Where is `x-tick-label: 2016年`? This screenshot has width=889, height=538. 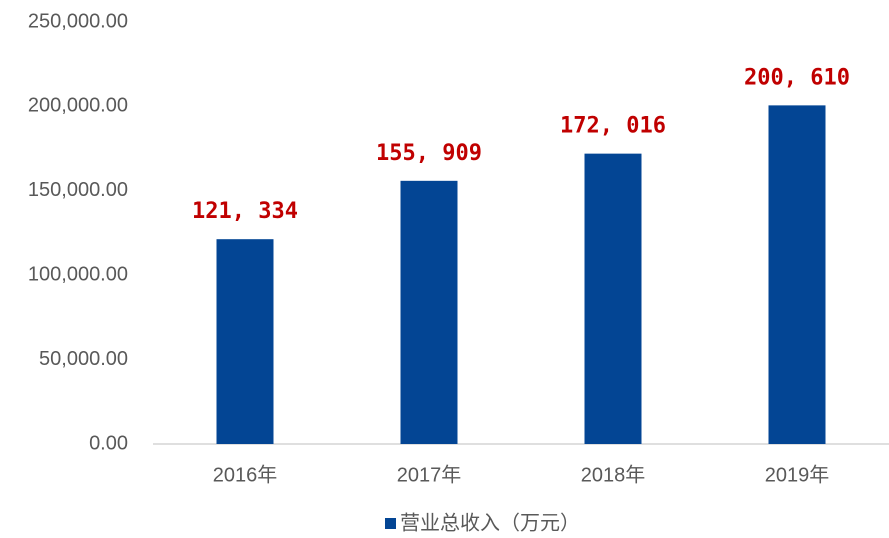 x-tick-label: 2016年 is located at coordinates (245, 474).